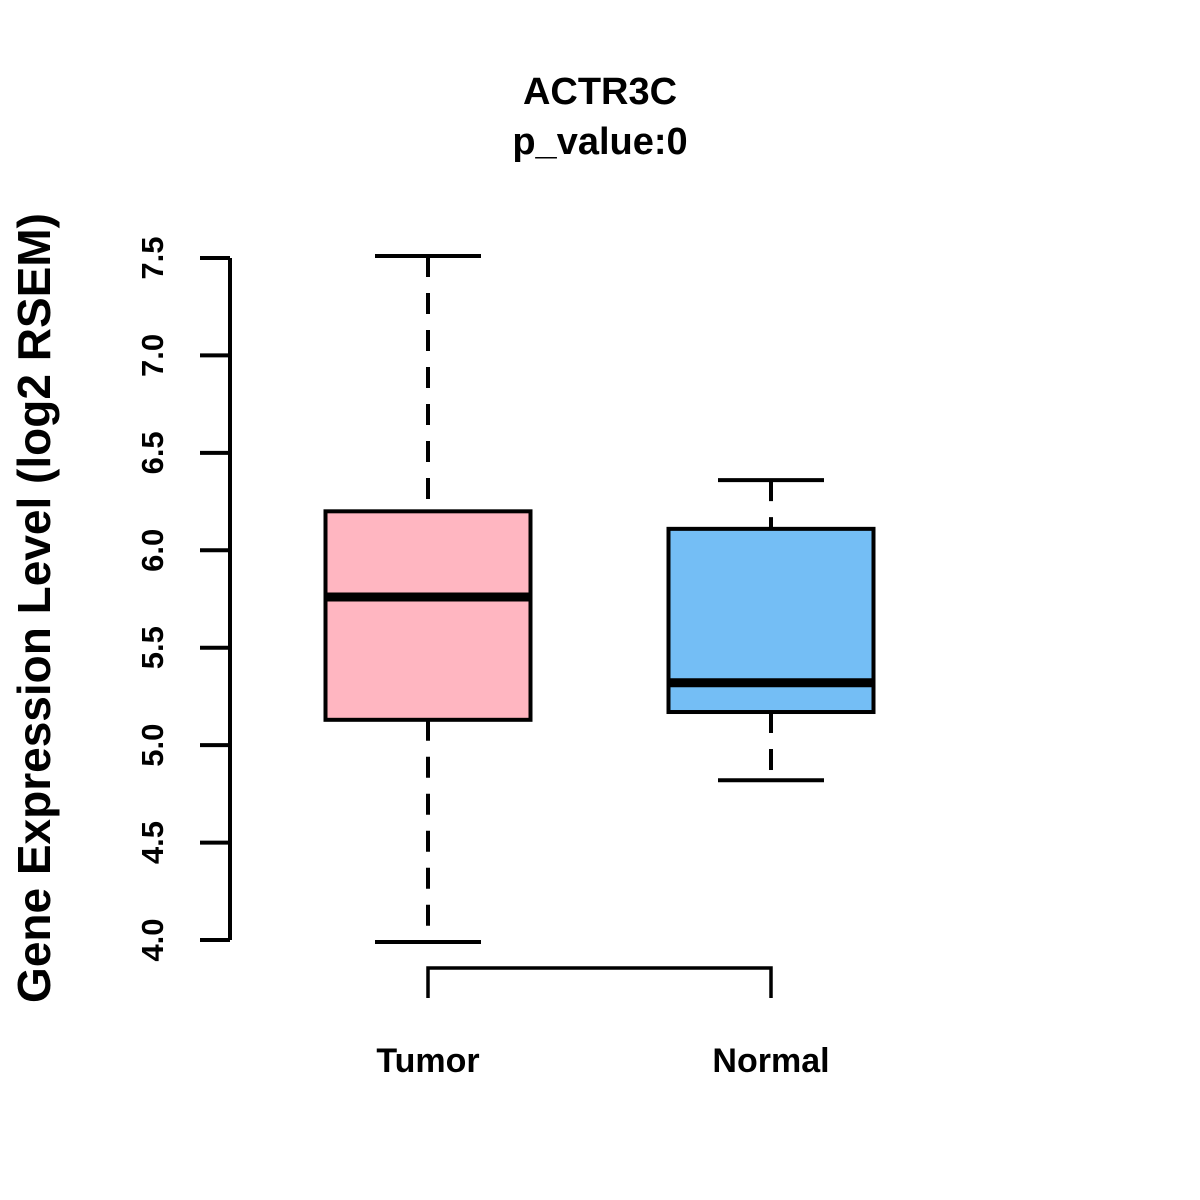 The height and width of the screenshot is (1200, 1200). Describe the element at coordinates (152, 842) in the screenshot. I see `y-axis-tick-label: 4.5` at that location.